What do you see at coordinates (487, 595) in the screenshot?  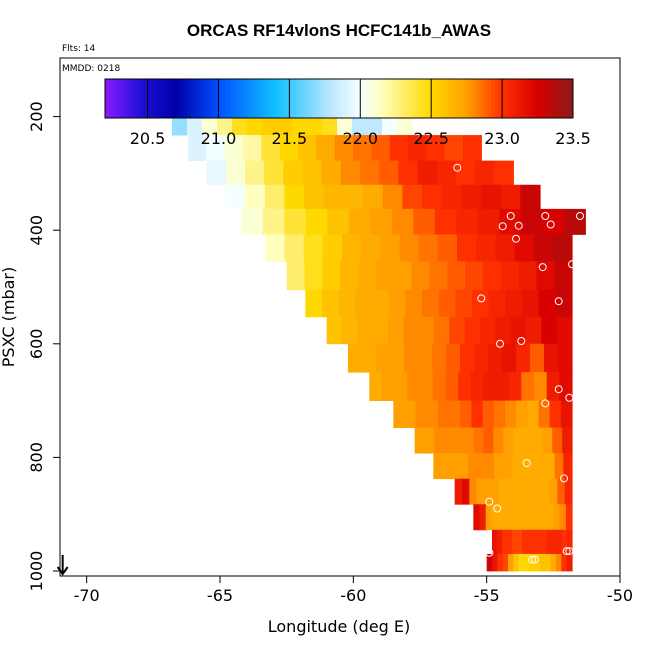 I see `x-tick-label: -55` at bounding box center [487, 595].